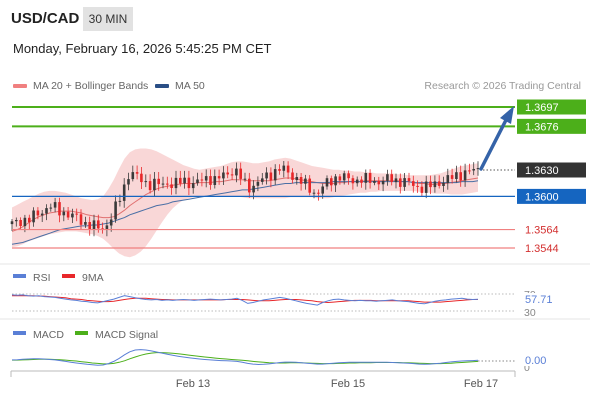 This screenshot has width=590, height=400. Describe the element at coordinates (19, 333) in the screenshot. I see `legend-swatch-macd` at that location.